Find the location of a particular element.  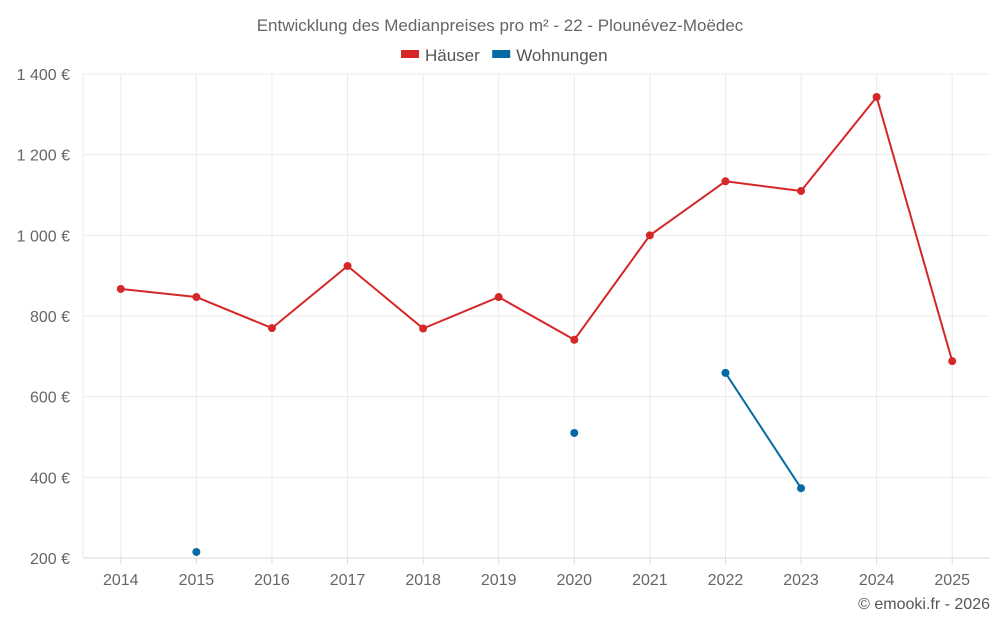

x-tick-label: 2023 is located at coordinates (801, 580).